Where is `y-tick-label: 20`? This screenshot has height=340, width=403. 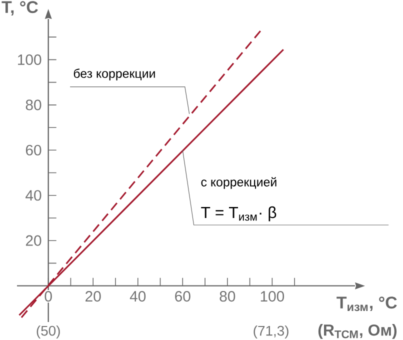 y-tick-label: 20 is located at coordinates (34, 240).